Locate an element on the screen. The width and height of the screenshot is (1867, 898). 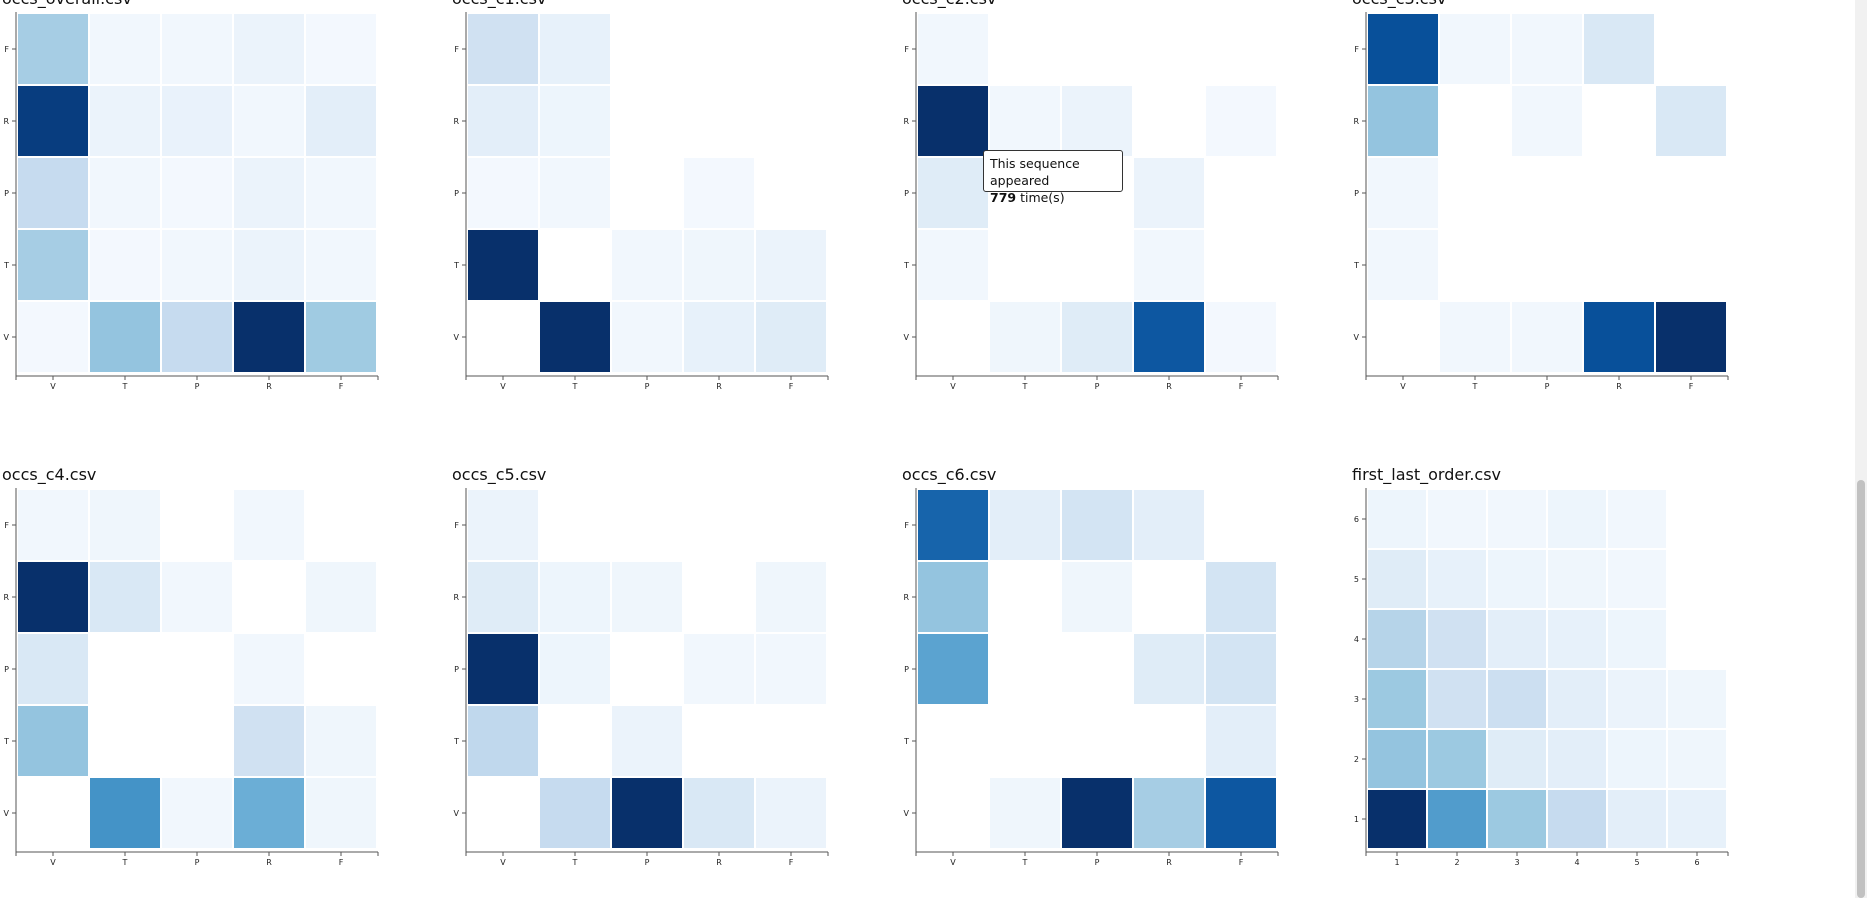
heatmap-cell-f-r is located at coordinates (269, 49).